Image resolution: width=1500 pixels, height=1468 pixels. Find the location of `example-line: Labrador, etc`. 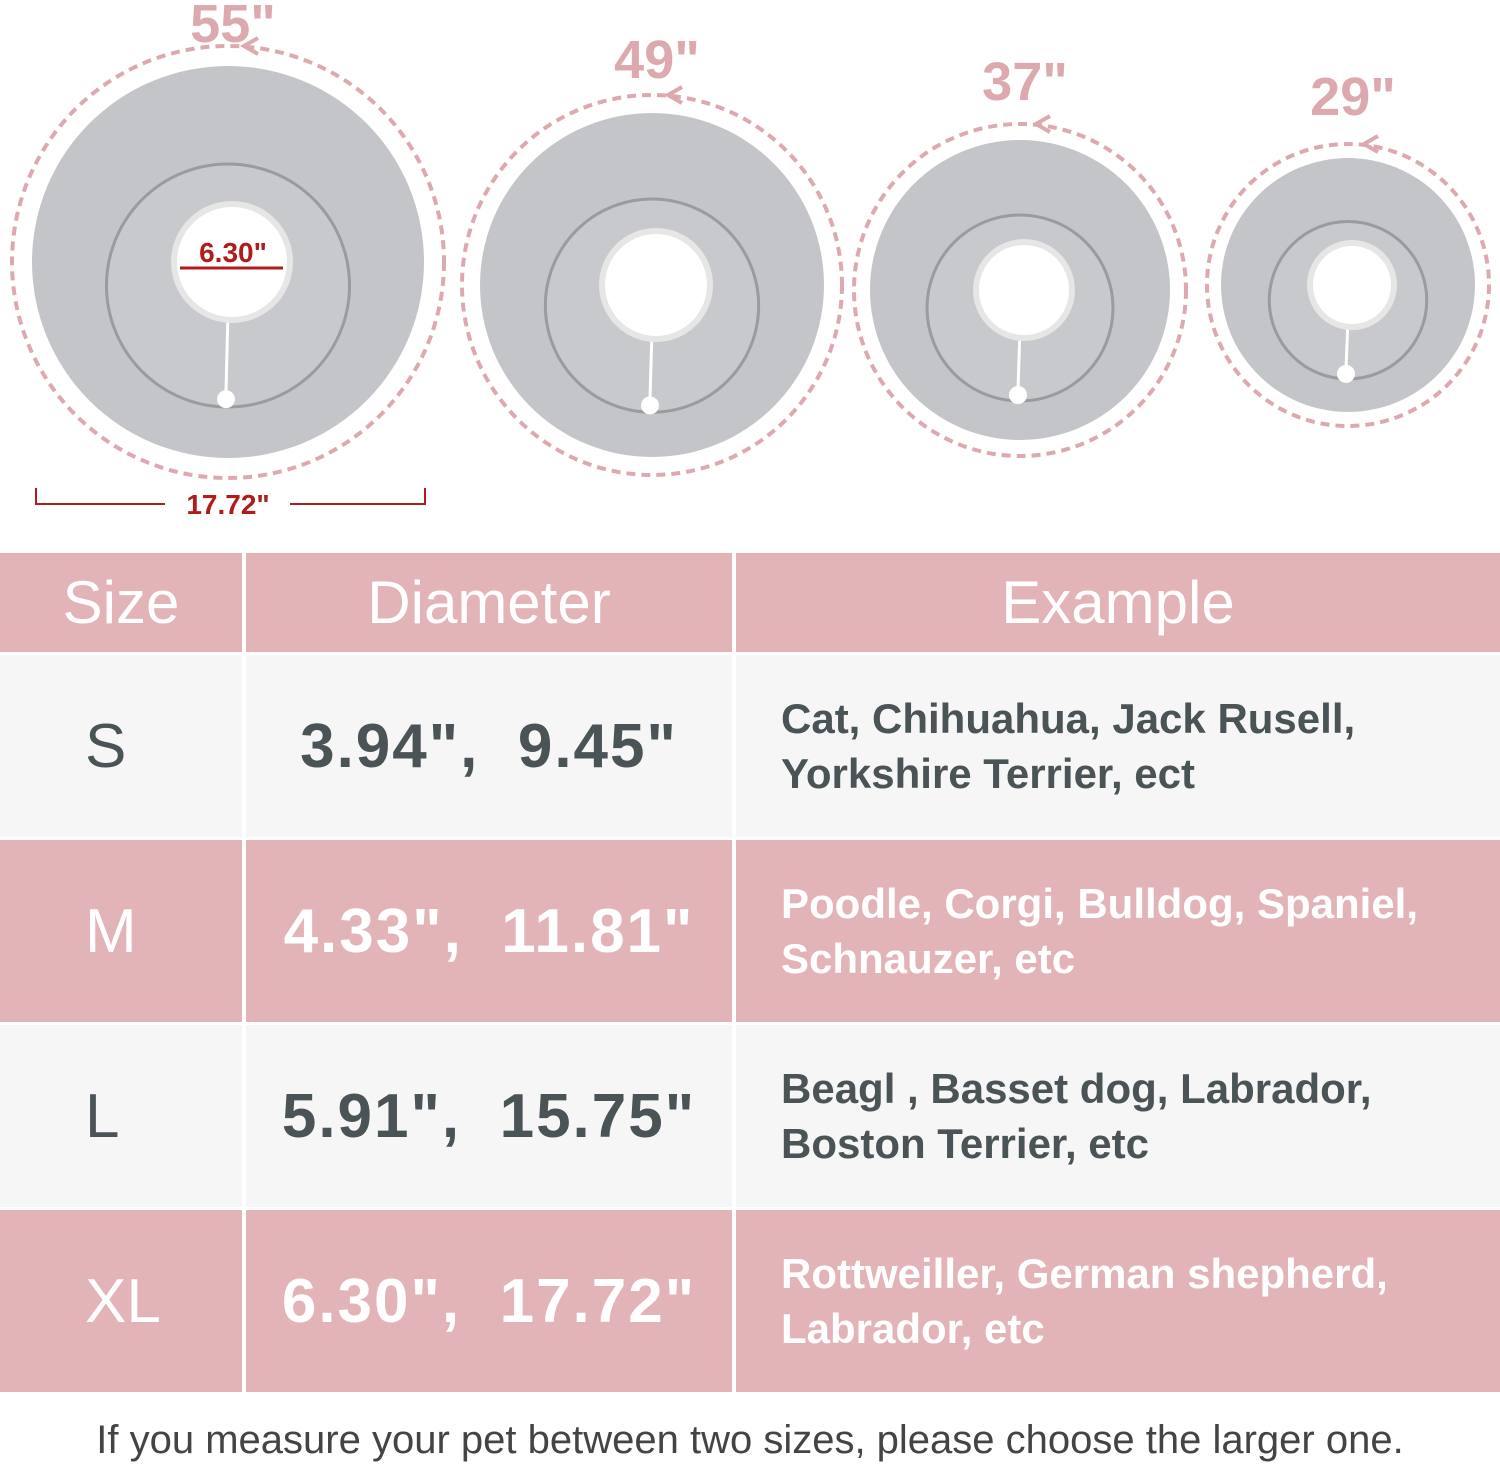

example-line: Labrador, etc is located at coordinates (913, 1328).